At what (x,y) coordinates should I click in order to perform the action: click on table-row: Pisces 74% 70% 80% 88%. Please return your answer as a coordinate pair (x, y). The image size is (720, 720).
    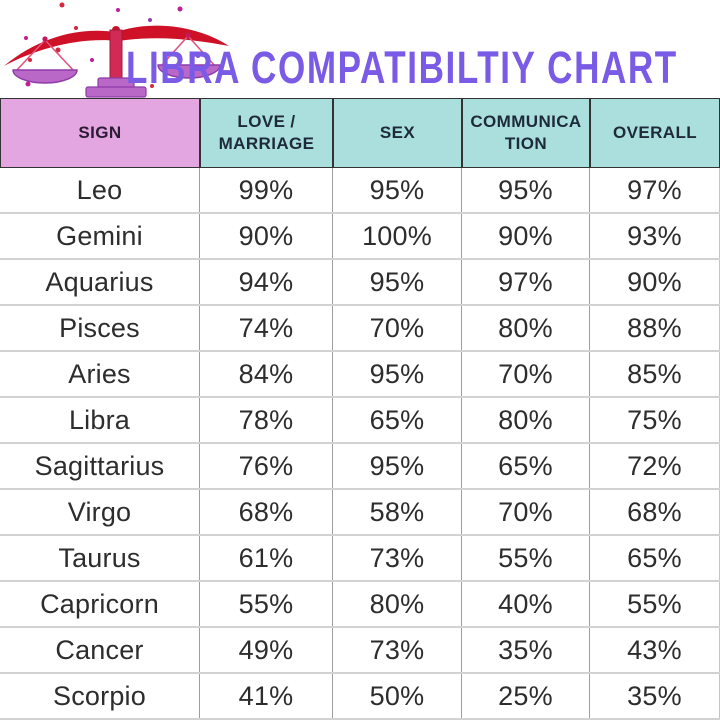
    Looking at the image, I should click on (360, 329).